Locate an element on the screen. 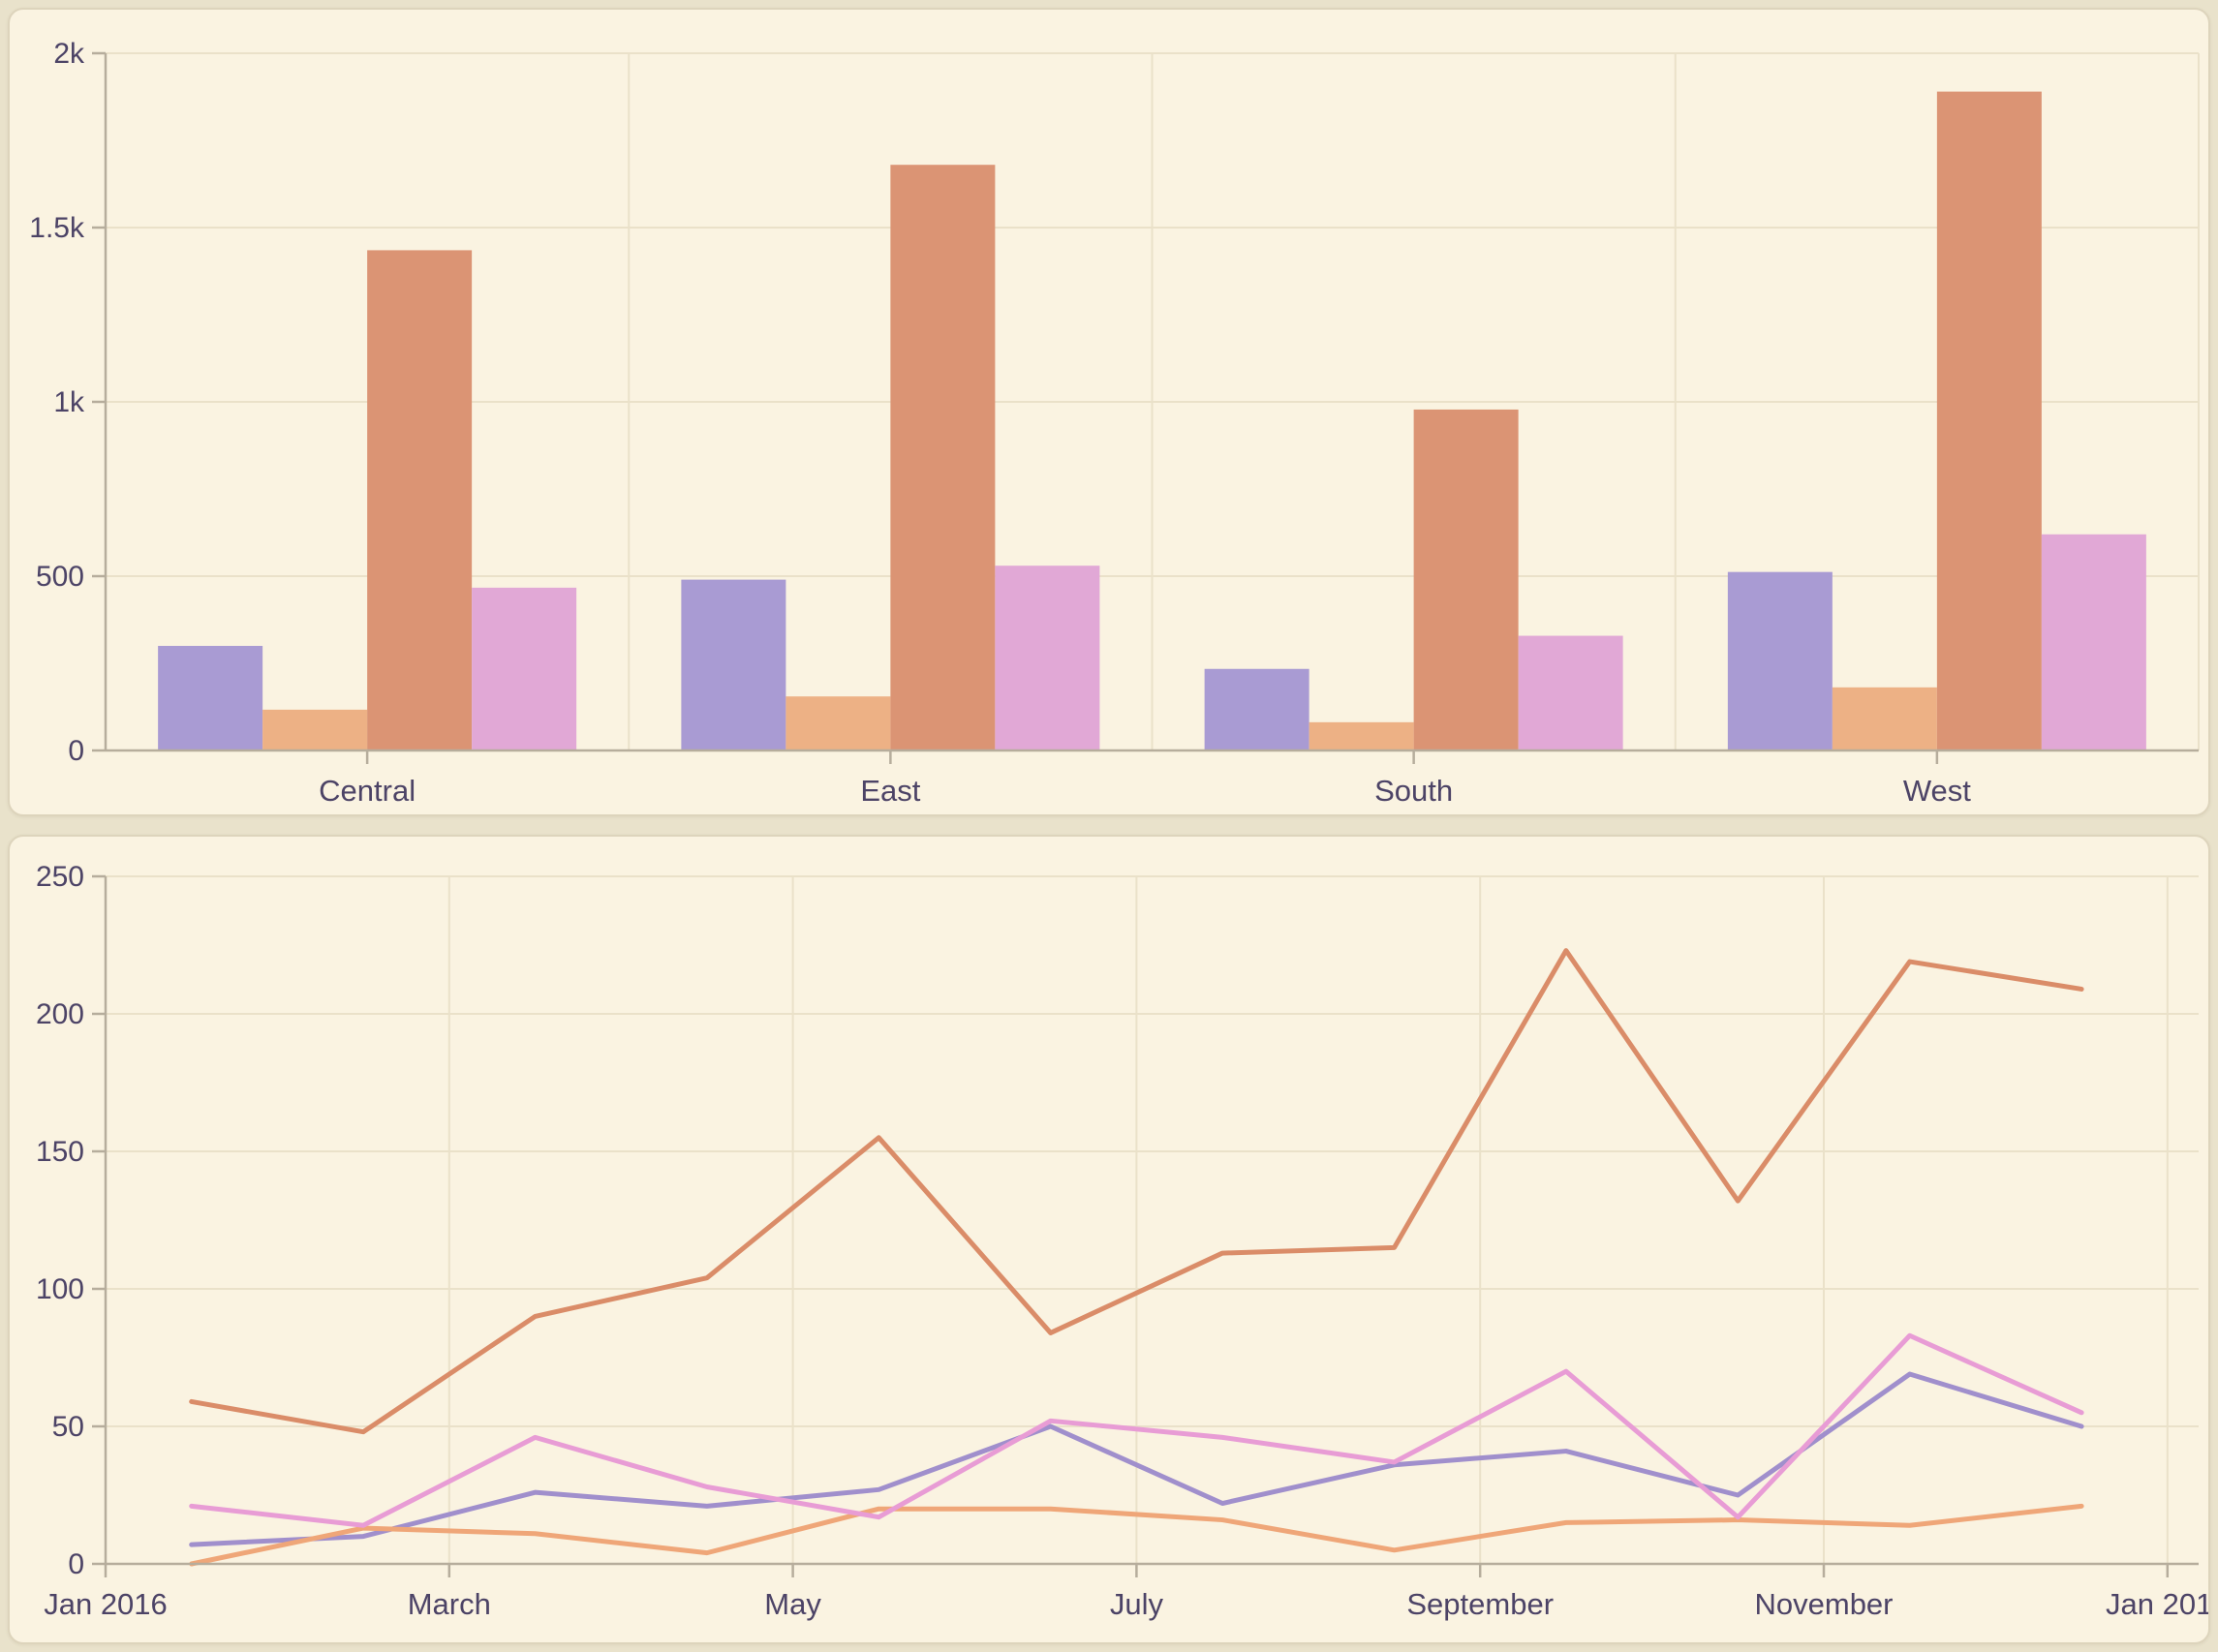 This screenshot has height=1652, width=2218. bar-west-series-purple is located at coordinates (1780, 660).